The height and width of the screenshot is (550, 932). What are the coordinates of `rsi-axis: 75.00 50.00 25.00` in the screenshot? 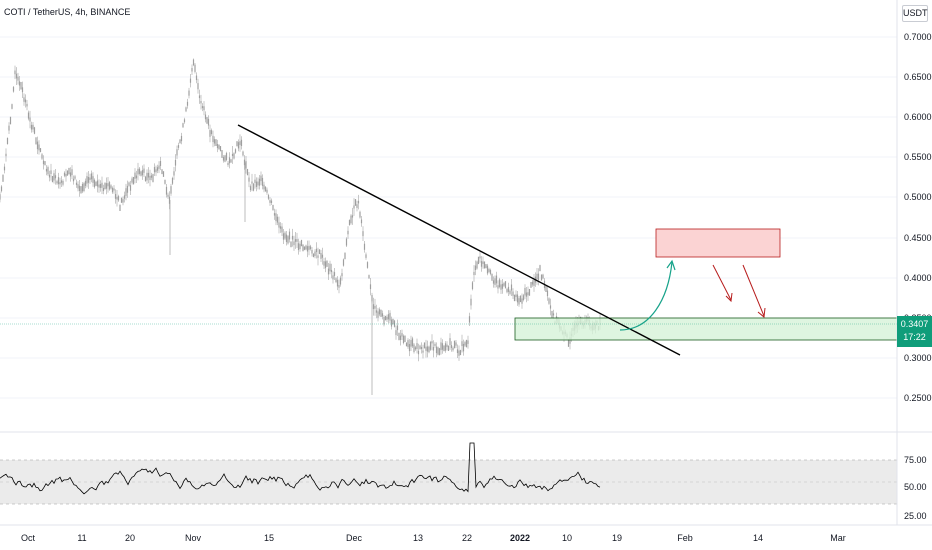 It's located at (915, 488).